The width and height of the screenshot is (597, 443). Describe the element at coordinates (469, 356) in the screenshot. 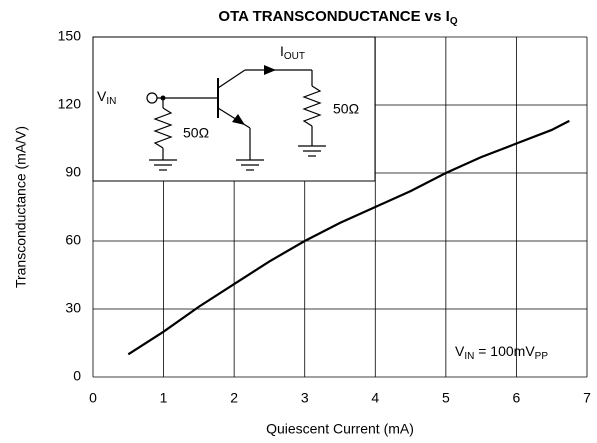

I see `annotation-sub: IN` at that location.